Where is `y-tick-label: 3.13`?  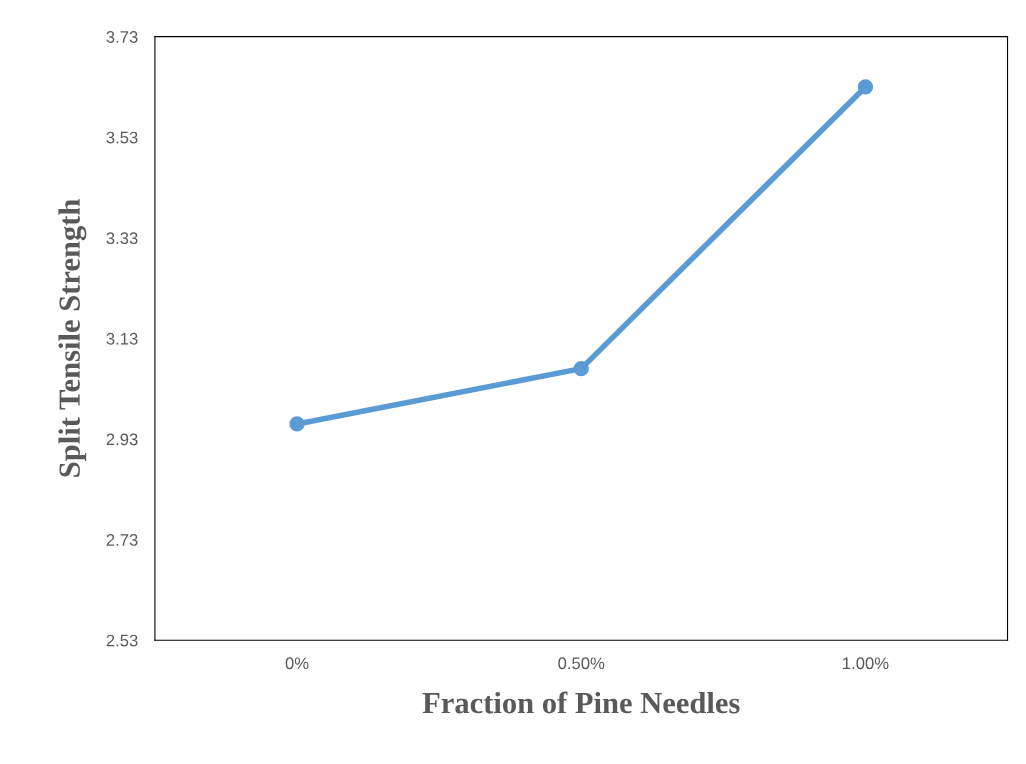
y-tick-label: 3.13 is located at coordinates (122, 338).